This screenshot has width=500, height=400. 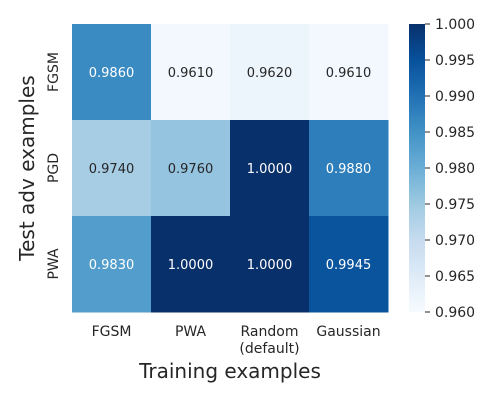 What do you see at coordinates (455, 169) in the screenshot?
I see `colorbar-tick-label: 0.980` at bounding box center [455, 169].